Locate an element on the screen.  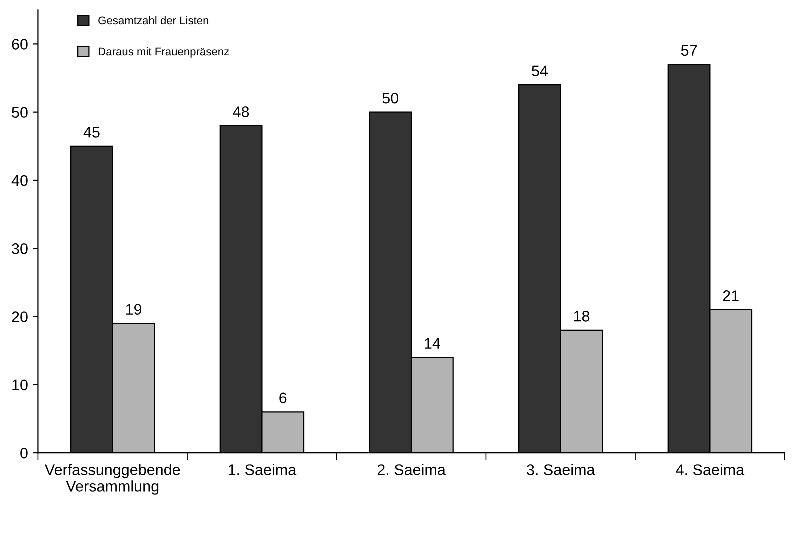
x-tick-label: Verfassunggebende Versammlung is located at coordinates (112, 479).